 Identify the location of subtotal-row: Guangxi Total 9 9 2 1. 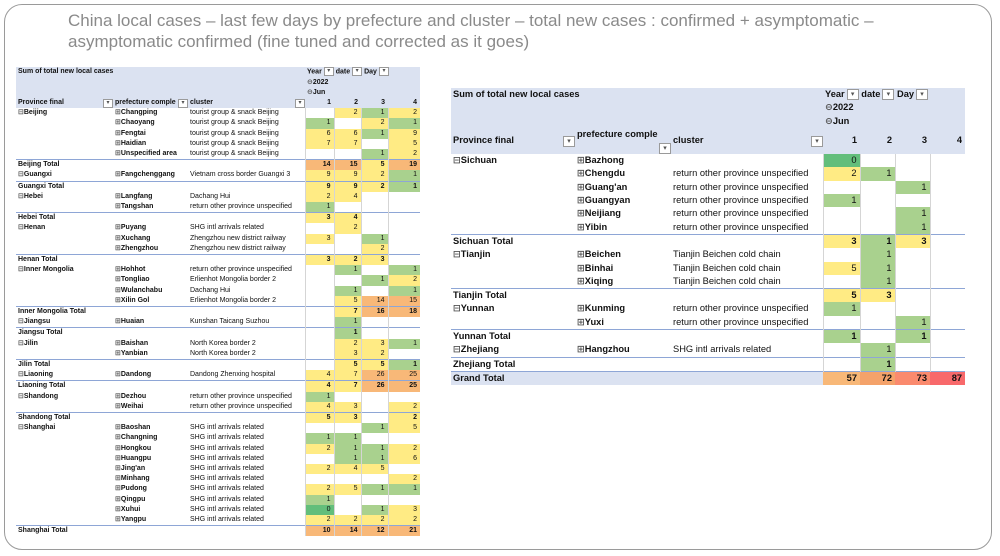
(218, 186).